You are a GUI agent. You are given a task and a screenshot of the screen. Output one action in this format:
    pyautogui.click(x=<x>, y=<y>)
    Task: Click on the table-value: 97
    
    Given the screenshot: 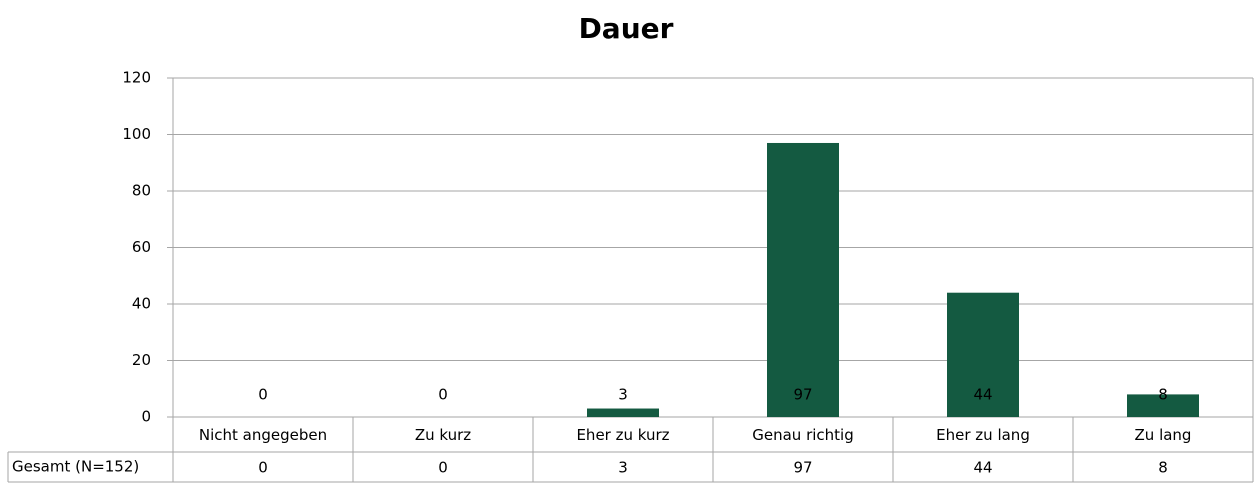 What is the action you would take?
    pyautogui.click(x=802, y=468)
    